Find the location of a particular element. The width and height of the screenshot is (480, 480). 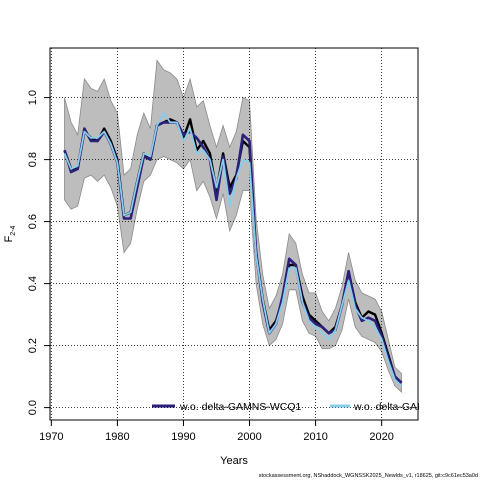

x-tick-label-1970: 1970 is located at coordinates (51, 437).